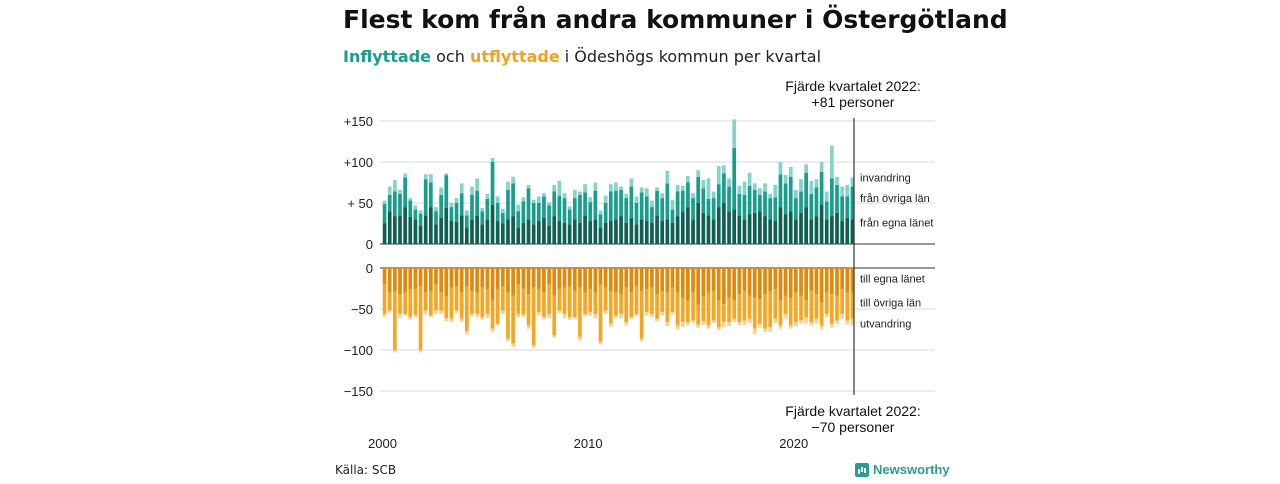  What do you see at coordinates (885, 179) in the screenshot?
I see `series-label-in: invandring` at bounding box center [885, 179].